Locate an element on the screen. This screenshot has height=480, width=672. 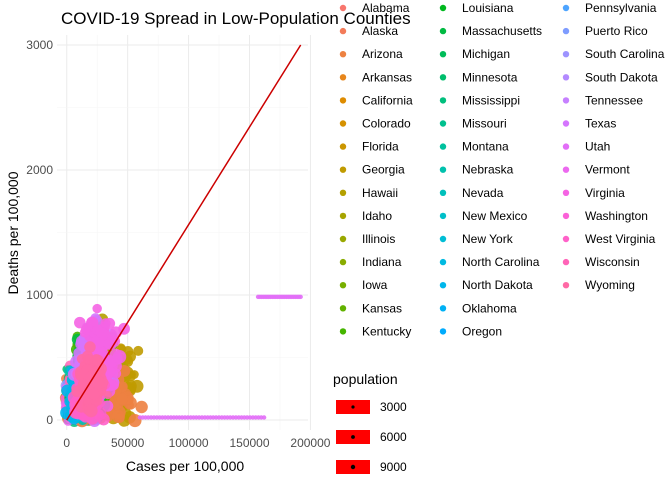
legend-label: New Mexico is located at coordinates (495, 216).